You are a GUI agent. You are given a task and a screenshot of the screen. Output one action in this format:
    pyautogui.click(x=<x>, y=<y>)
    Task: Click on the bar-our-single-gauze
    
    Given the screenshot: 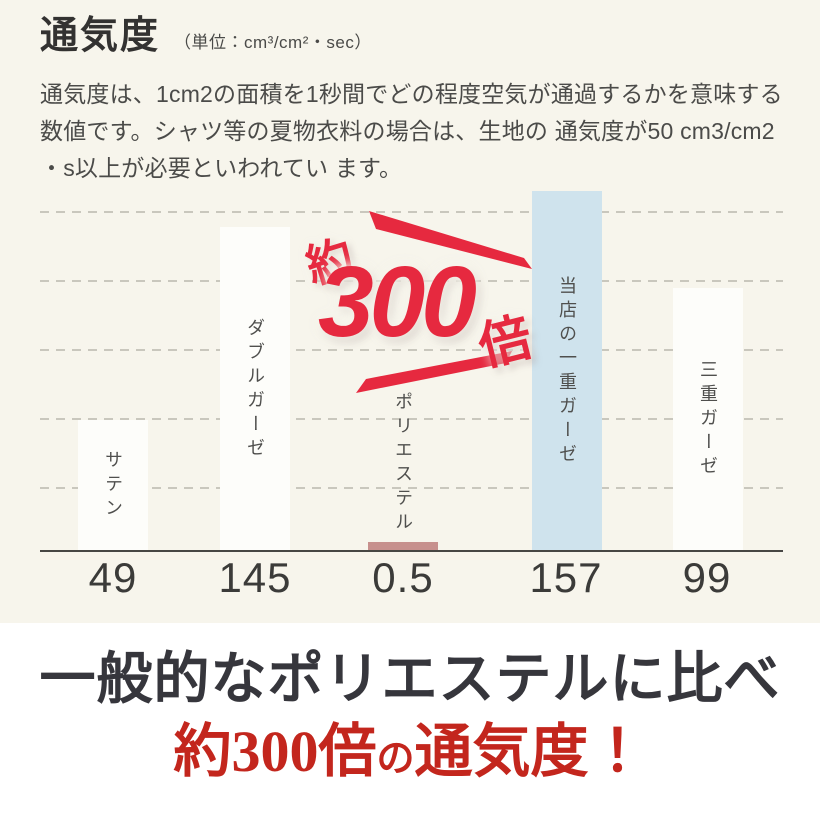 What is the action you would take?
    pyautogui.click(x=567, y=371)
    